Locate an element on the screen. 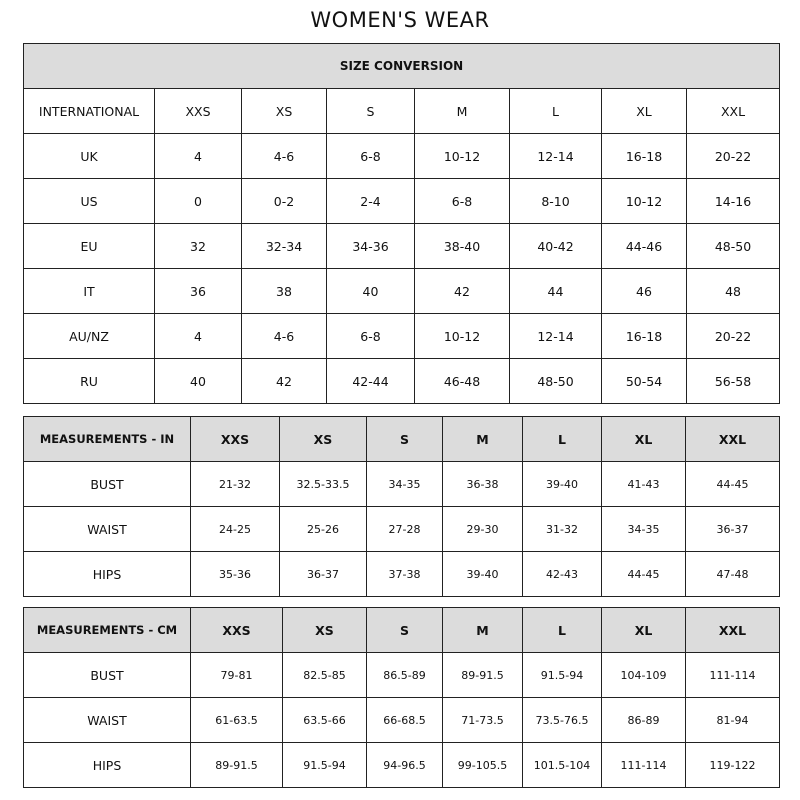 The height and width of the screenshot is (800, 800). table-cell: 37-38 is located at coordinates (404, 574).